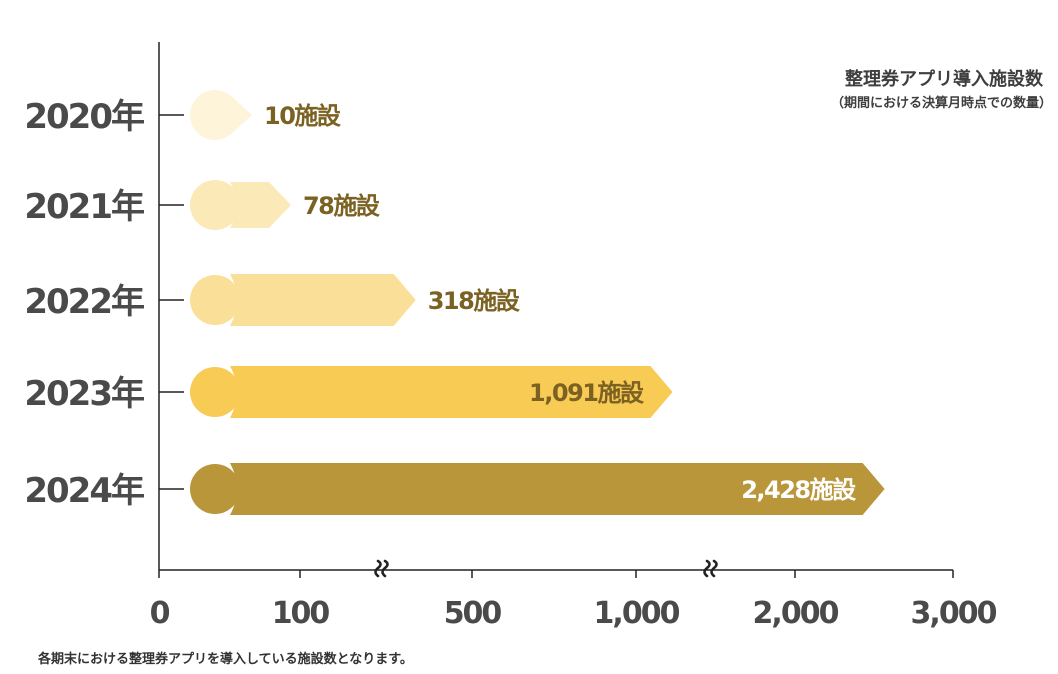  Describe the element at coordinates (84, 207) in the screenshot. I see `category-label: 2021年` at that location.